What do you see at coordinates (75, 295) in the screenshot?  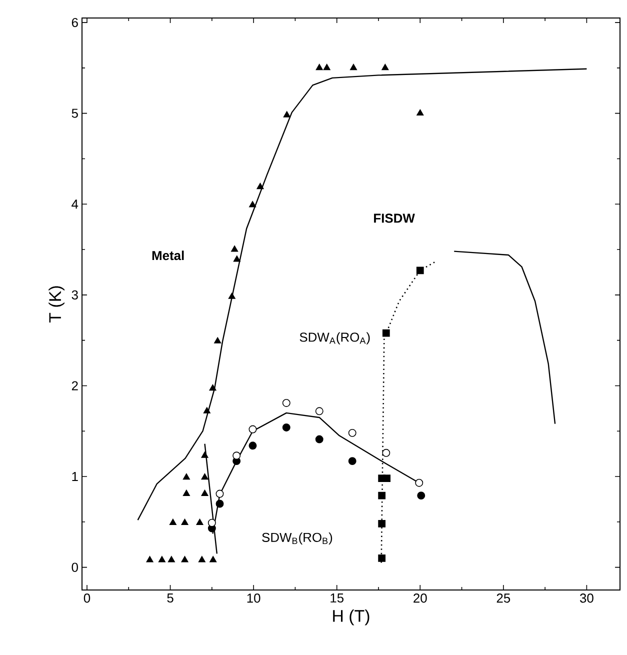 I see `y-tick-label: 3` at bounding box center [75, 295].